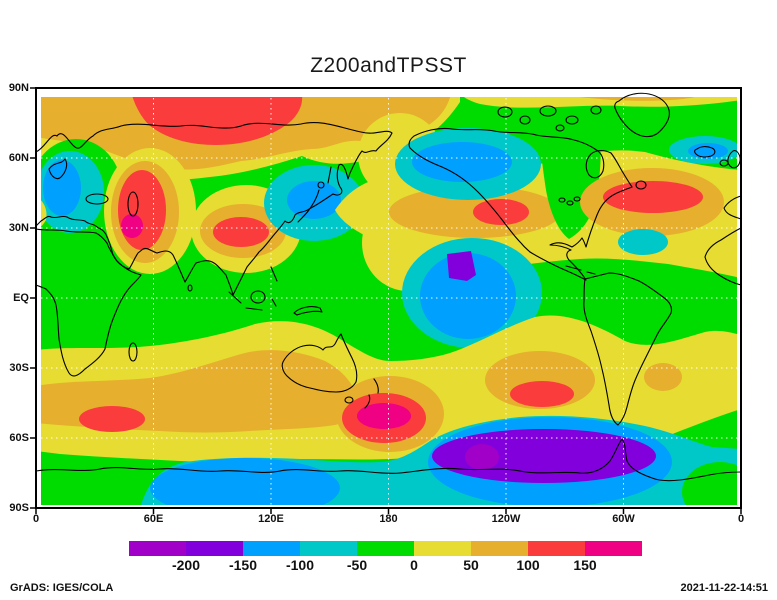 This screenshot has height=600, width=777. What do you see at coordinates (19, 368) in the screenshot?
I see `y-axis-label-30S: 30S` at bounding box center [19, 368].